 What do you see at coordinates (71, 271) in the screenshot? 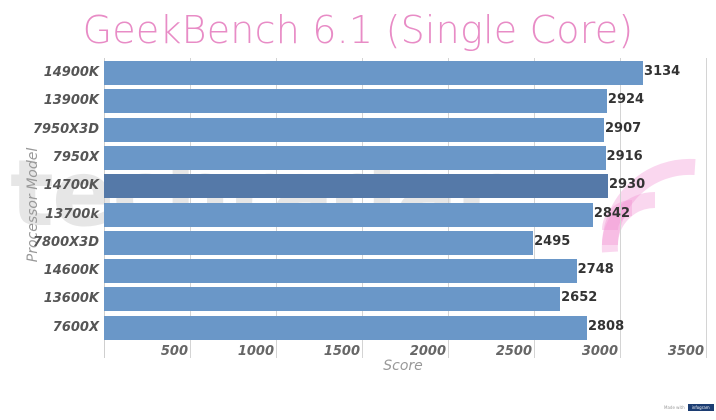
I see `category-label: 14600K` at bounding box center [71, 271].